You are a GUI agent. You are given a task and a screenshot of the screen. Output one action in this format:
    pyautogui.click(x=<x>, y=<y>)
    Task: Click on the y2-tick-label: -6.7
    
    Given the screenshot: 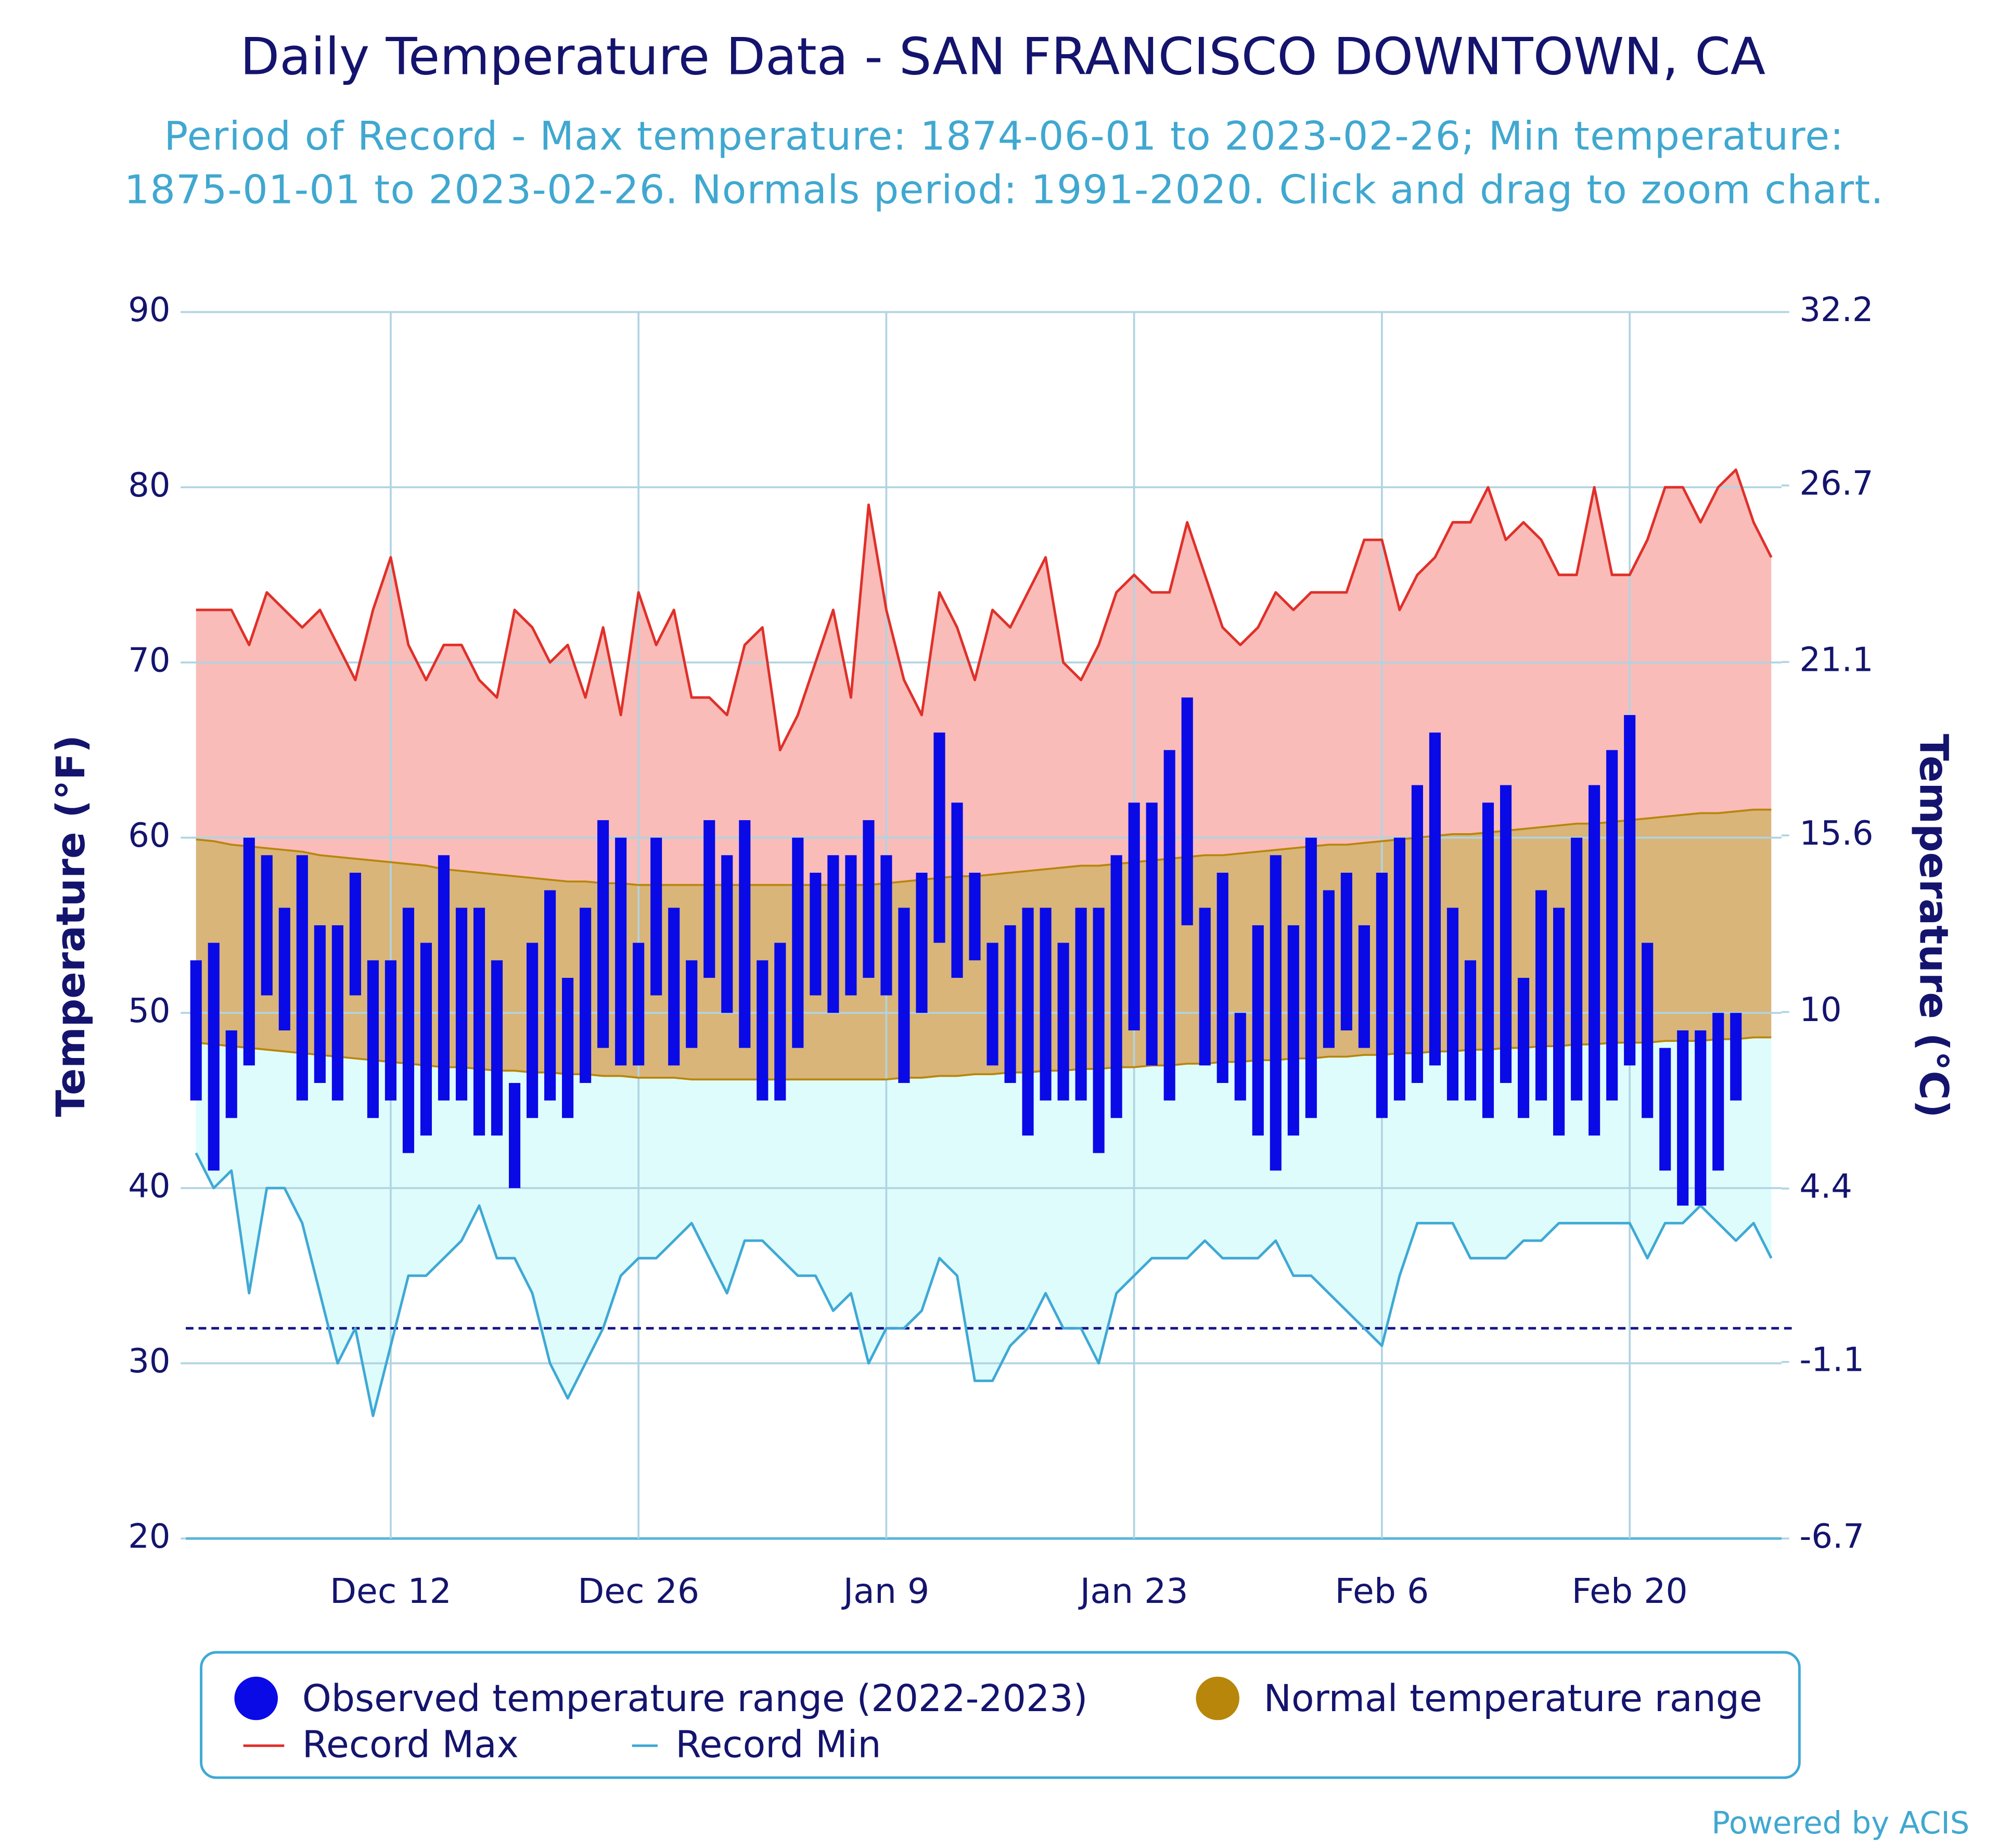 What is the action you would take?
    pyautogui.click(x=1831, y=1537)
    